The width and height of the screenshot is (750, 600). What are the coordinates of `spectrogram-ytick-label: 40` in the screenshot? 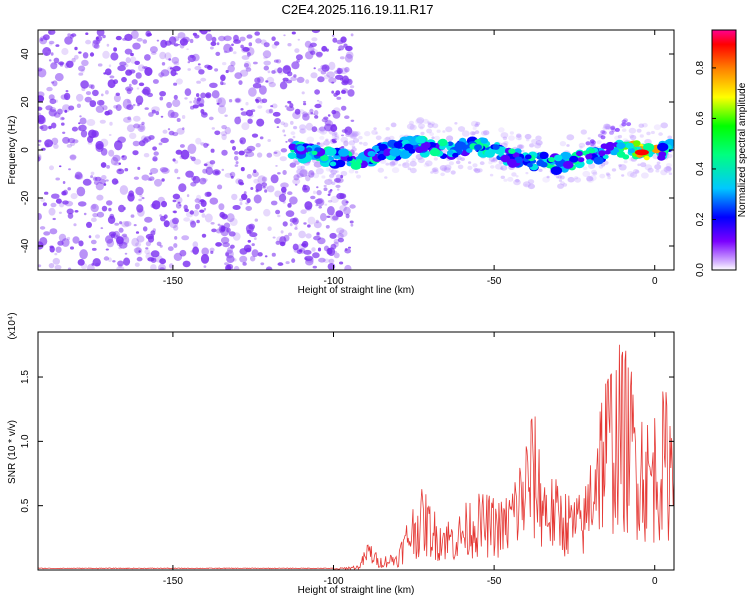 It's located at (25, 54).